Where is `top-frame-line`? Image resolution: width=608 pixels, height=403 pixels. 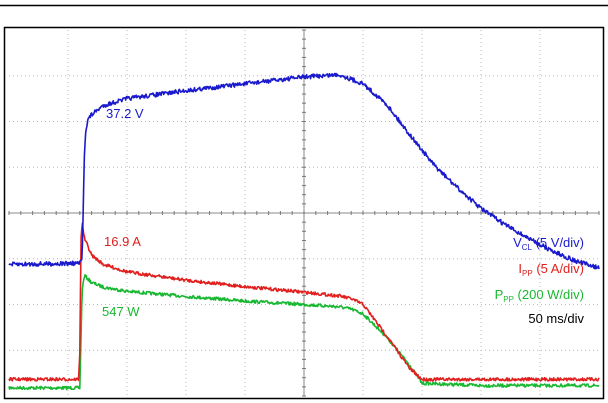
top-frame-line is located at coordinates (304, 3).